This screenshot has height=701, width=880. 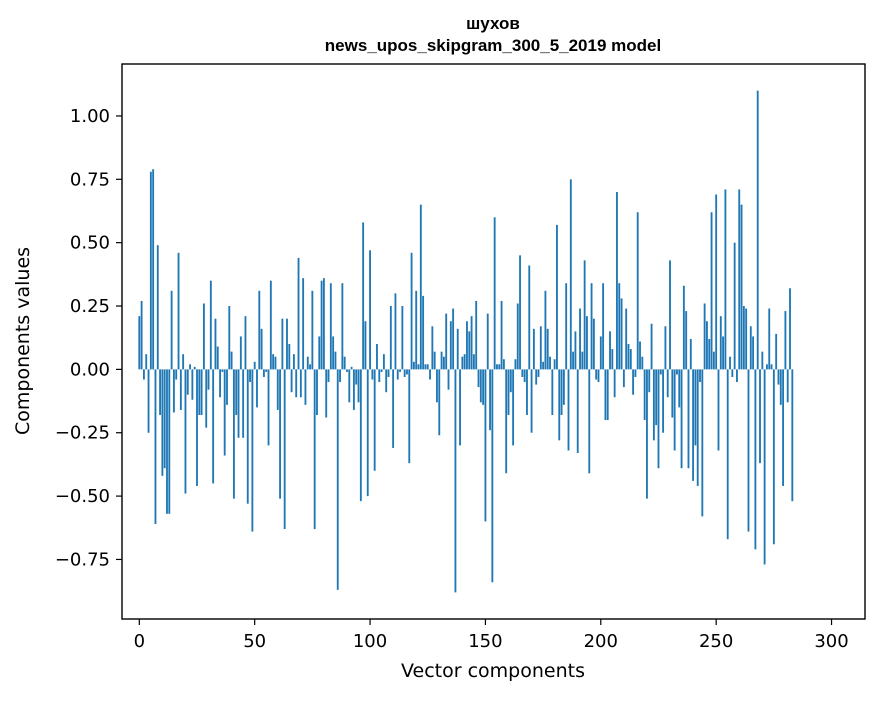 What do you see at coordinates (82, 496) in the screenshot?
I see `y-tick-label: −0.50` at bounding box center [82, 496].